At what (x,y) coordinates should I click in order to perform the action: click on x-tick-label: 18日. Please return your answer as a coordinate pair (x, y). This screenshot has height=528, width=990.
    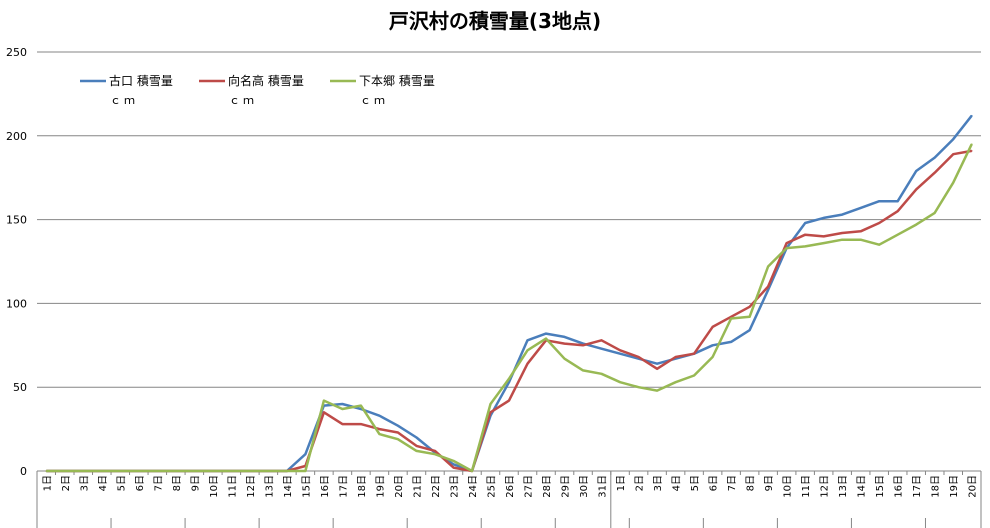
    Looking at the image, I should click on (936, 486).